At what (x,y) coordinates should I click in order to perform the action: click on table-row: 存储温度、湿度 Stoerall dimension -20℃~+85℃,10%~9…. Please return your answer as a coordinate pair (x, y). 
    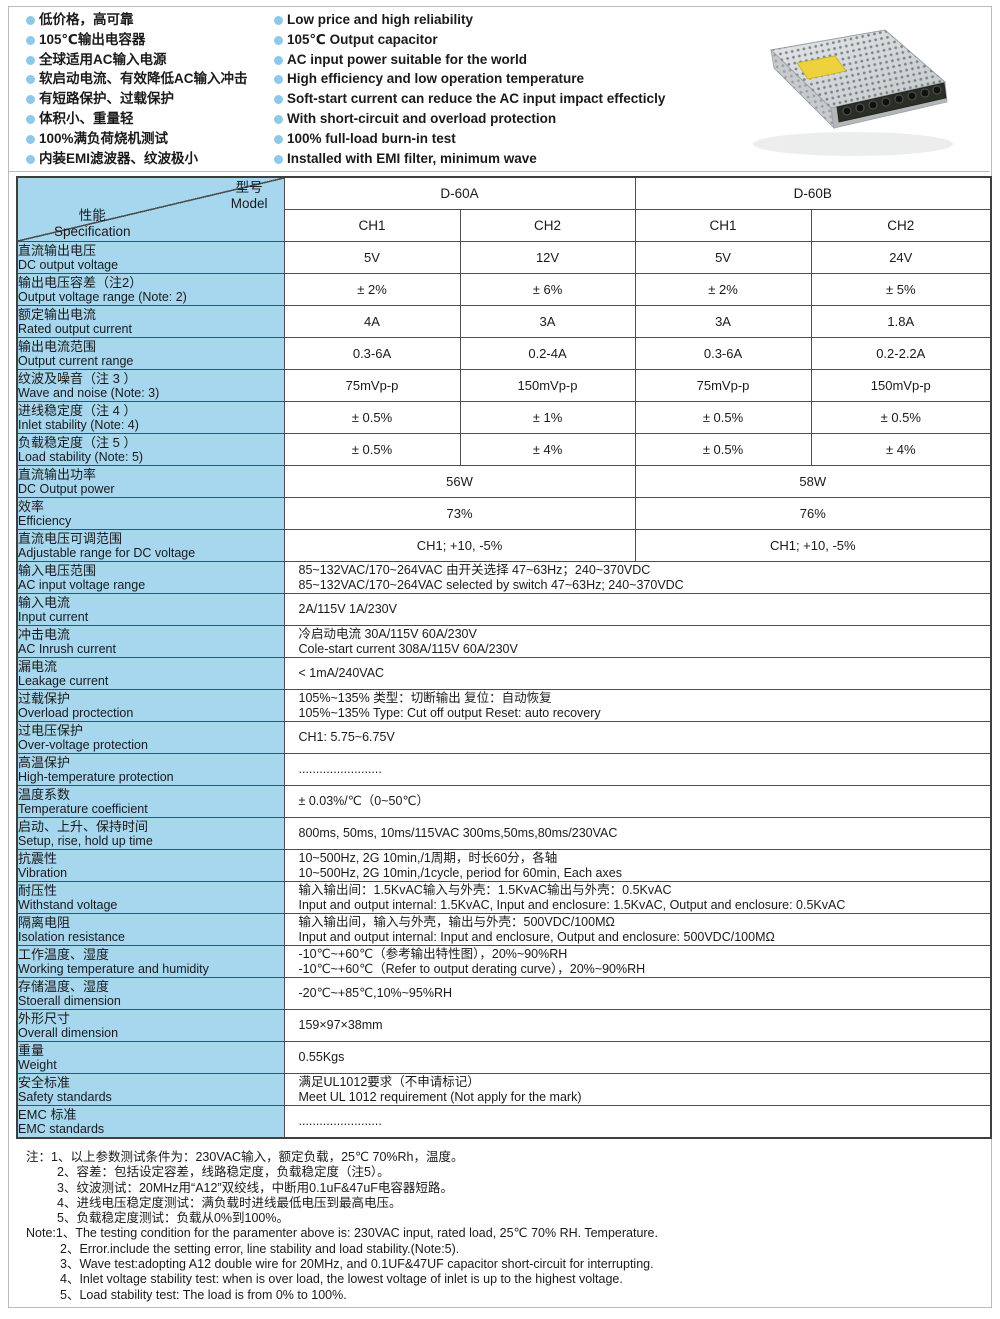
    Looking at the image, I should click on (504, 993).